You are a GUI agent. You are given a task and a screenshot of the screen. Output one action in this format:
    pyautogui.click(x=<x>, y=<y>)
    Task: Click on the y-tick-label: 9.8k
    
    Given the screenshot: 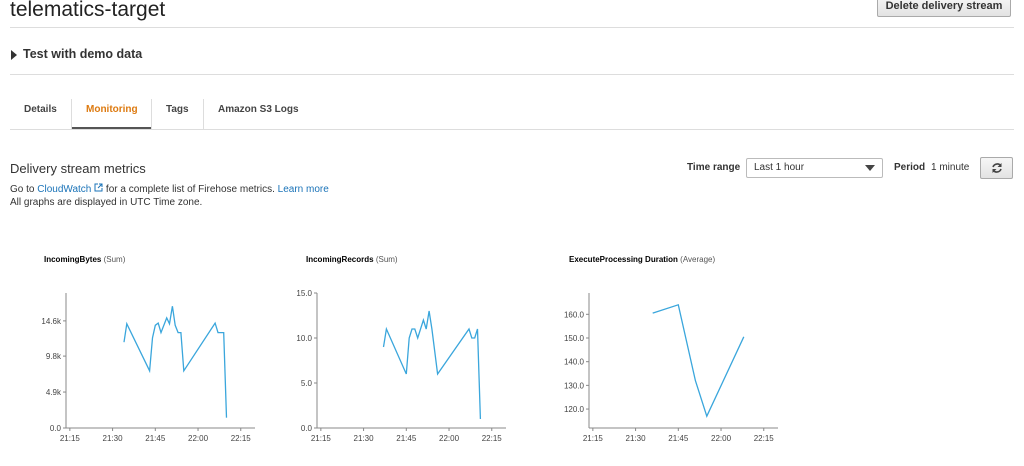 What is the action you would take?
    pyautogui.click(x=54, y=356)
    